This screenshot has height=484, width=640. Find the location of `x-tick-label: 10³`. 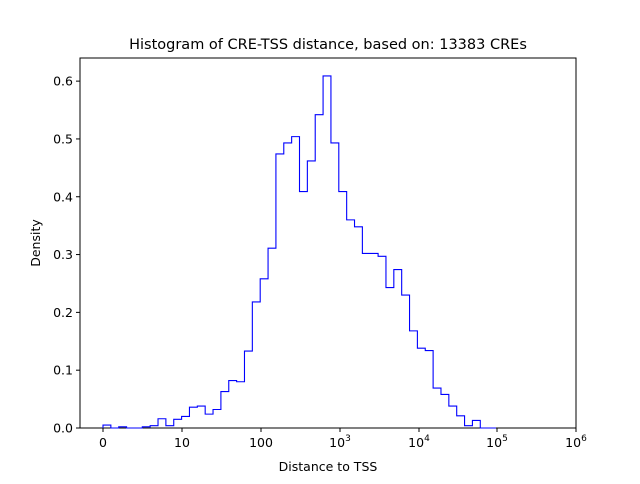

x-tick-label: 10³ is located at coordinates (340, 442).